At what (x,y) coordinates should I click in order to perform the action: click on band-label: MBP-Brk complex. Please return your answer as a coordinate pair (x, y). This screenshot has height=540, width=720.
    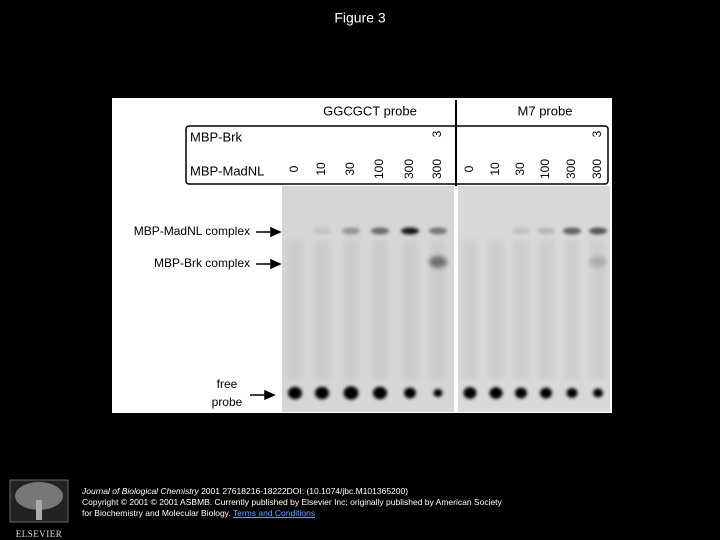
    Looking at the image, I should click on (202, 263).